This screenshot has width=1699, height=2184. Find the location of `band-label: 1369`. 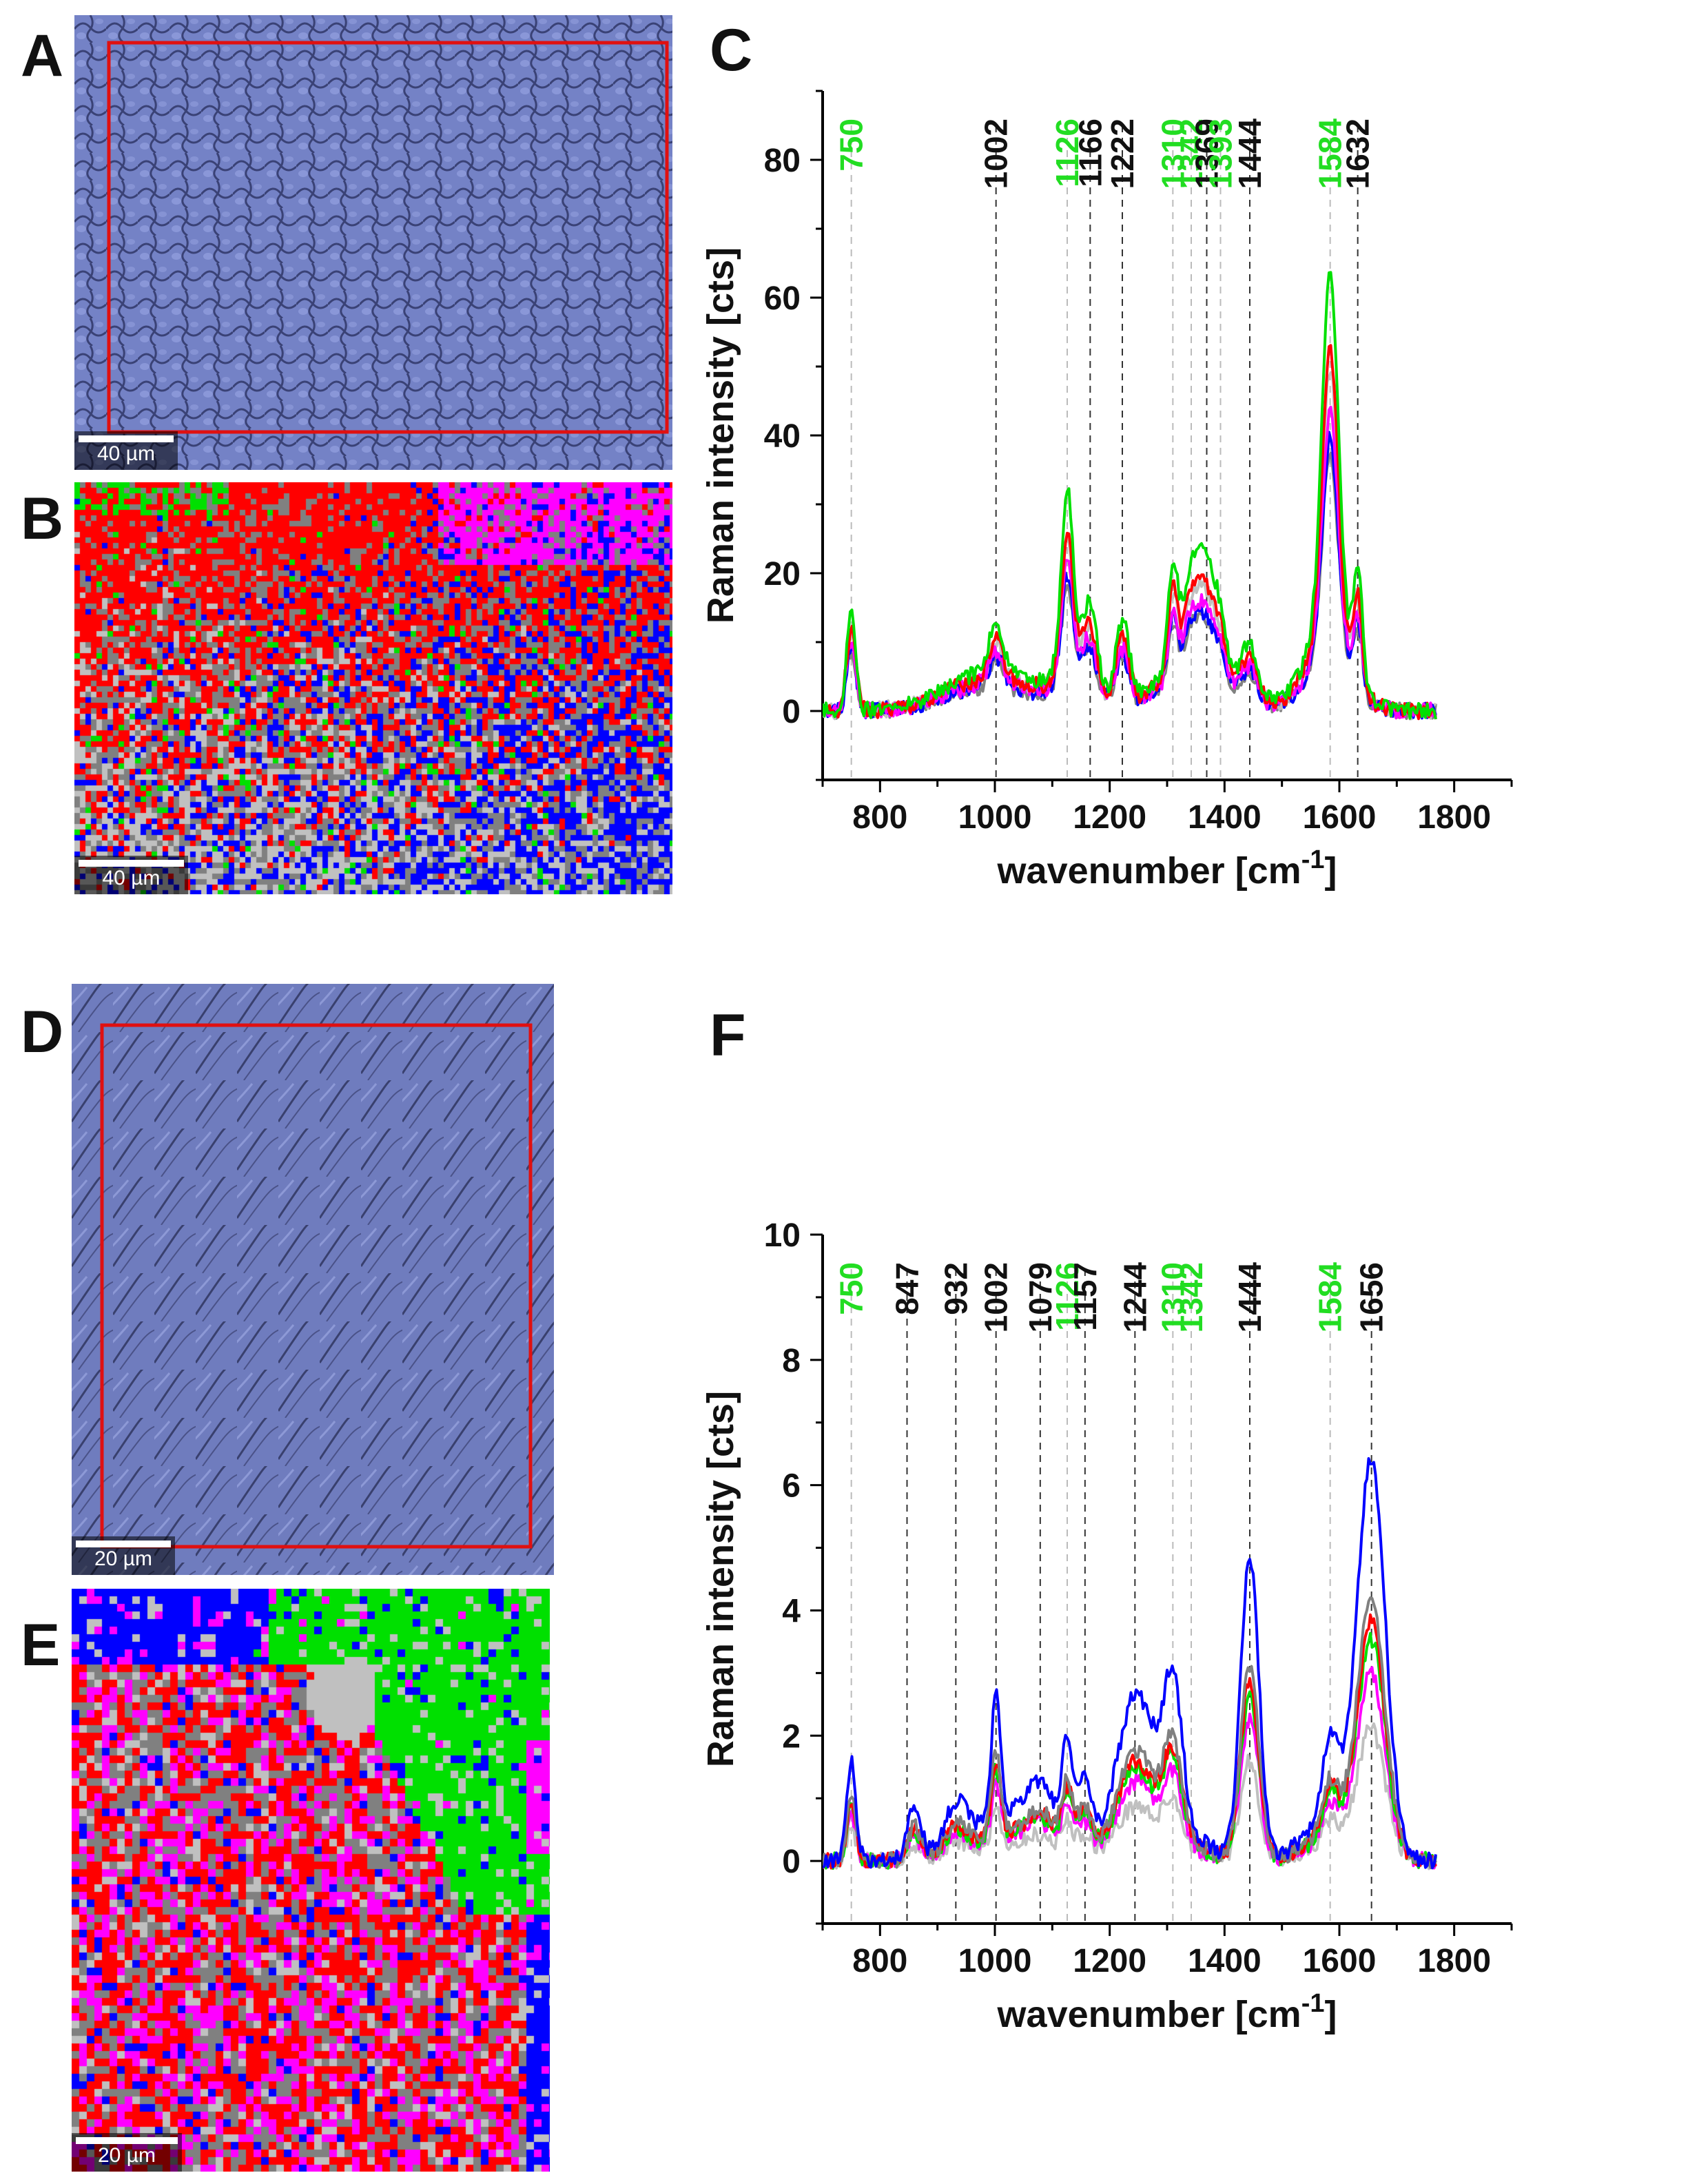

band-label: 1369 is located at coordinates (1207, 154).